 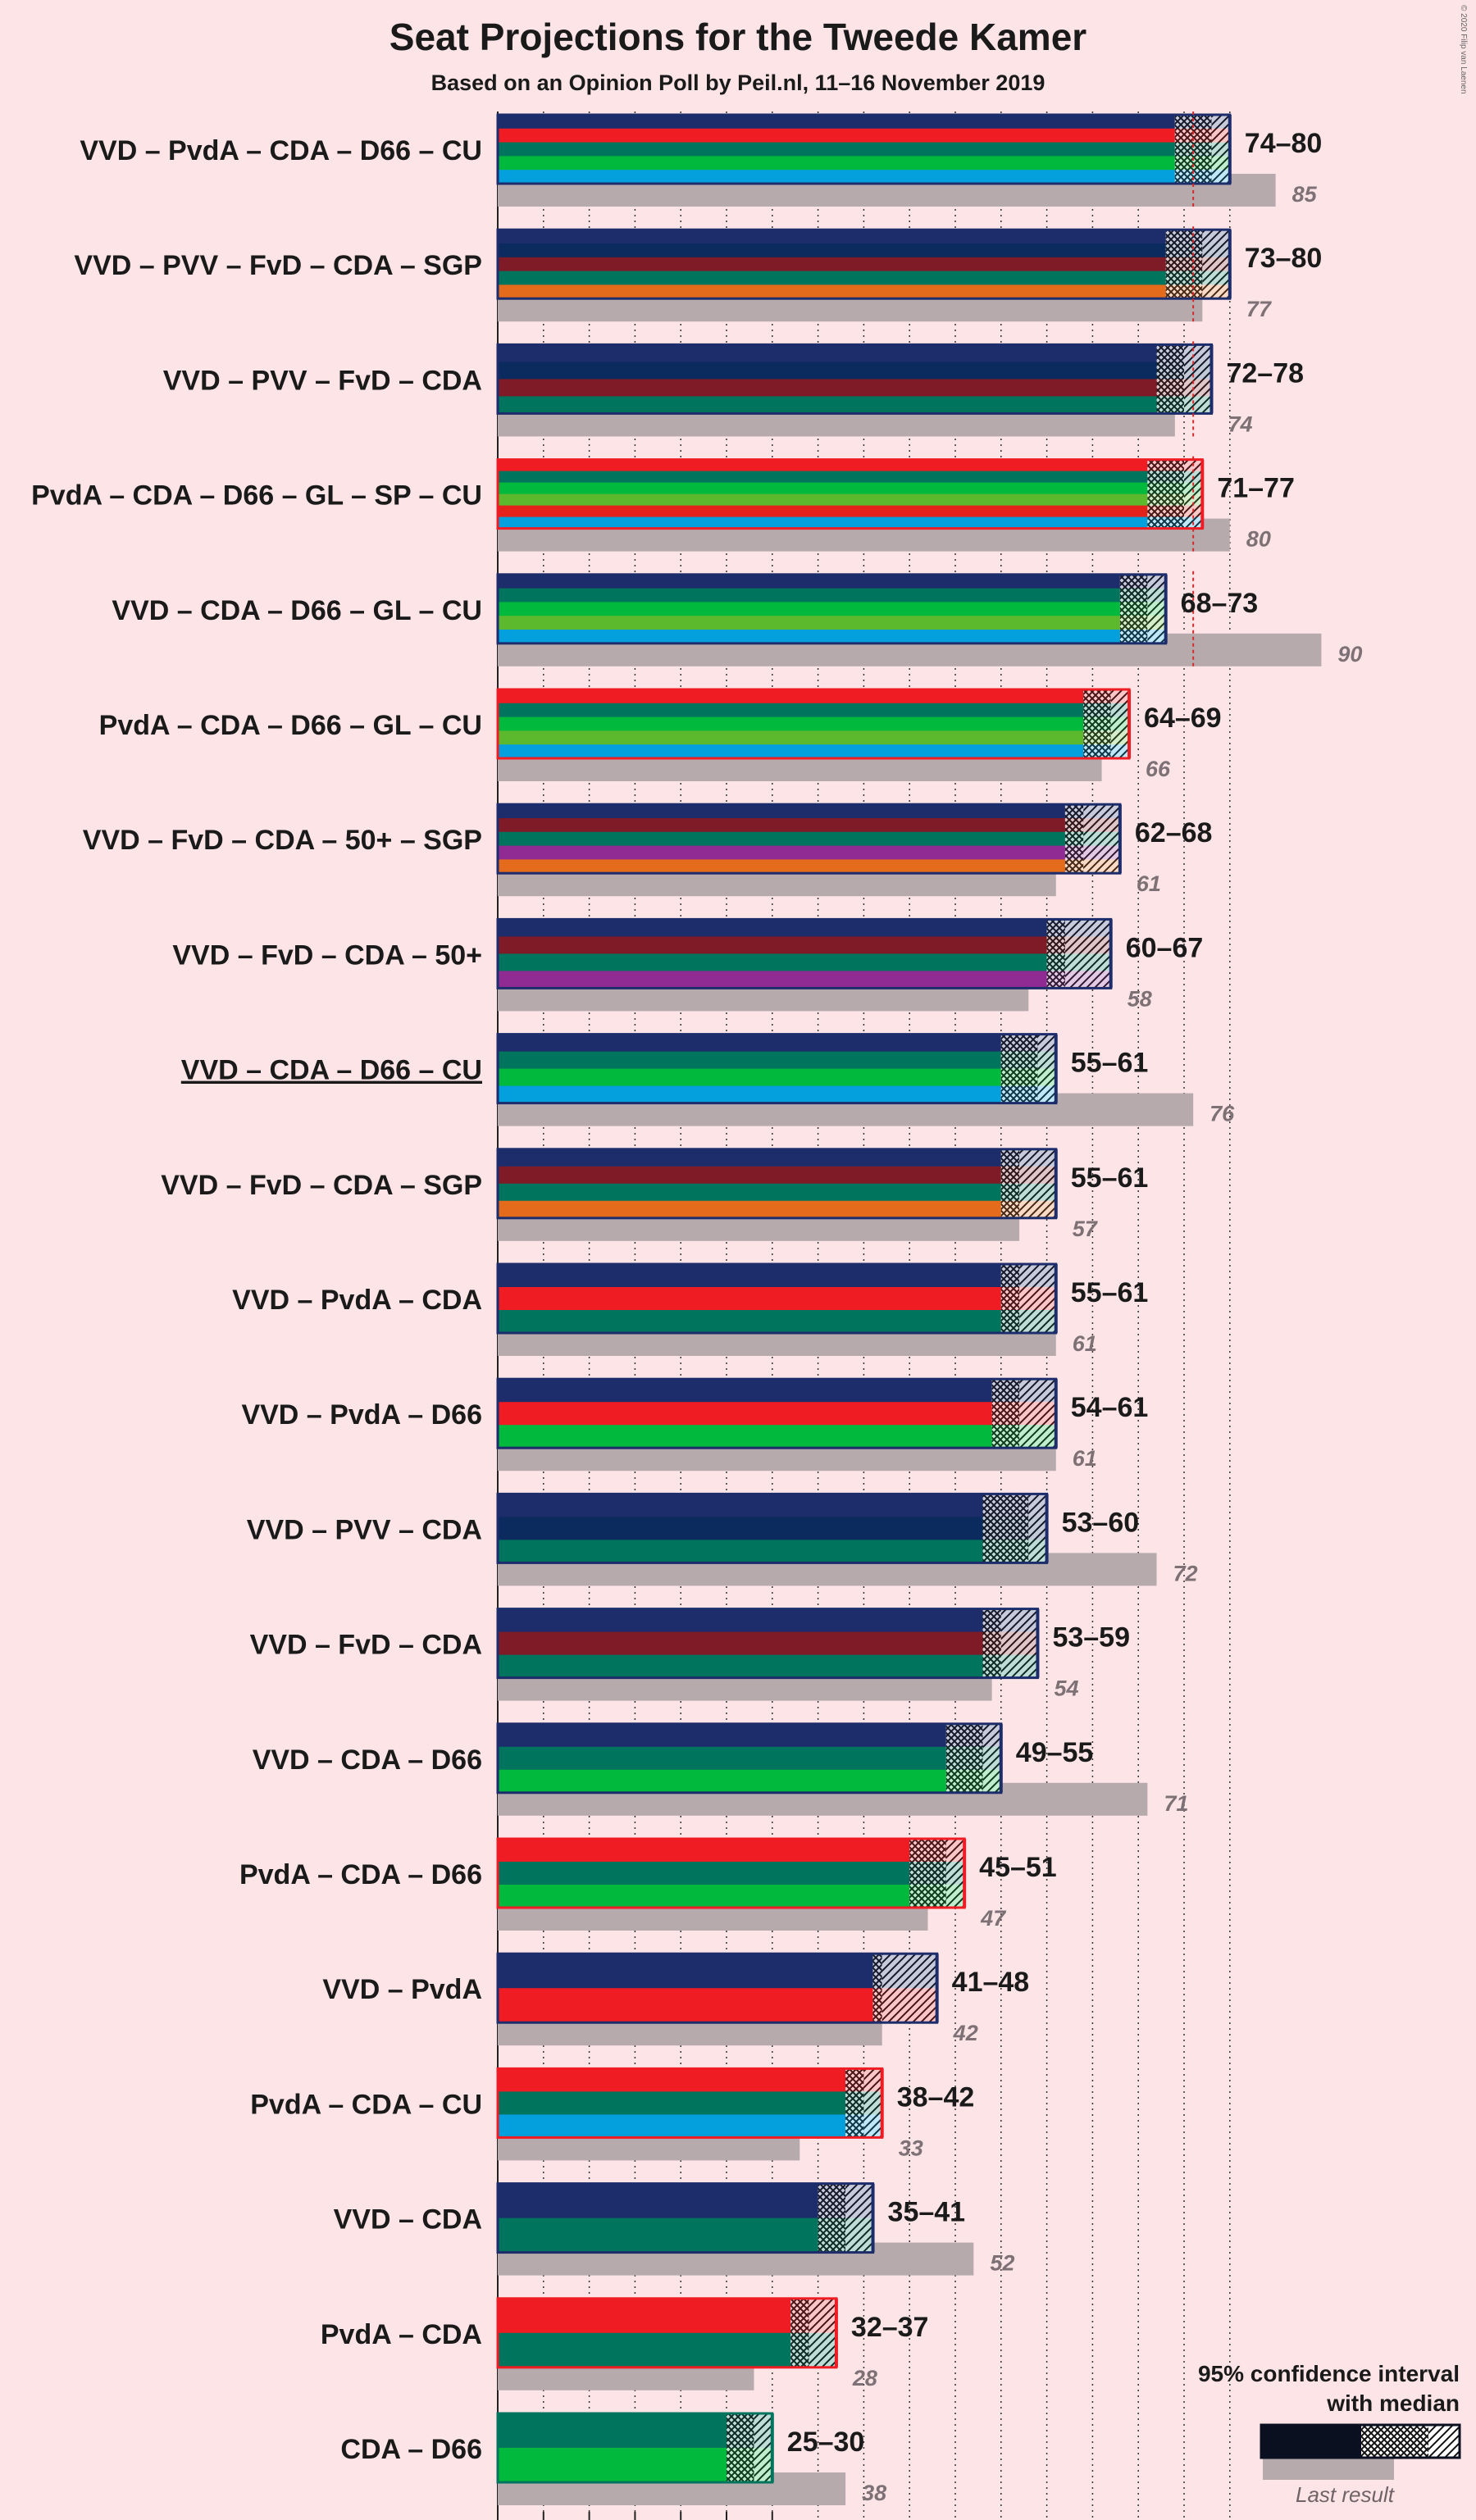 I want to click on coalition-row: PvdA – CDA – D66 – GL – CU 64–69 66, so click(x=660, y=734).